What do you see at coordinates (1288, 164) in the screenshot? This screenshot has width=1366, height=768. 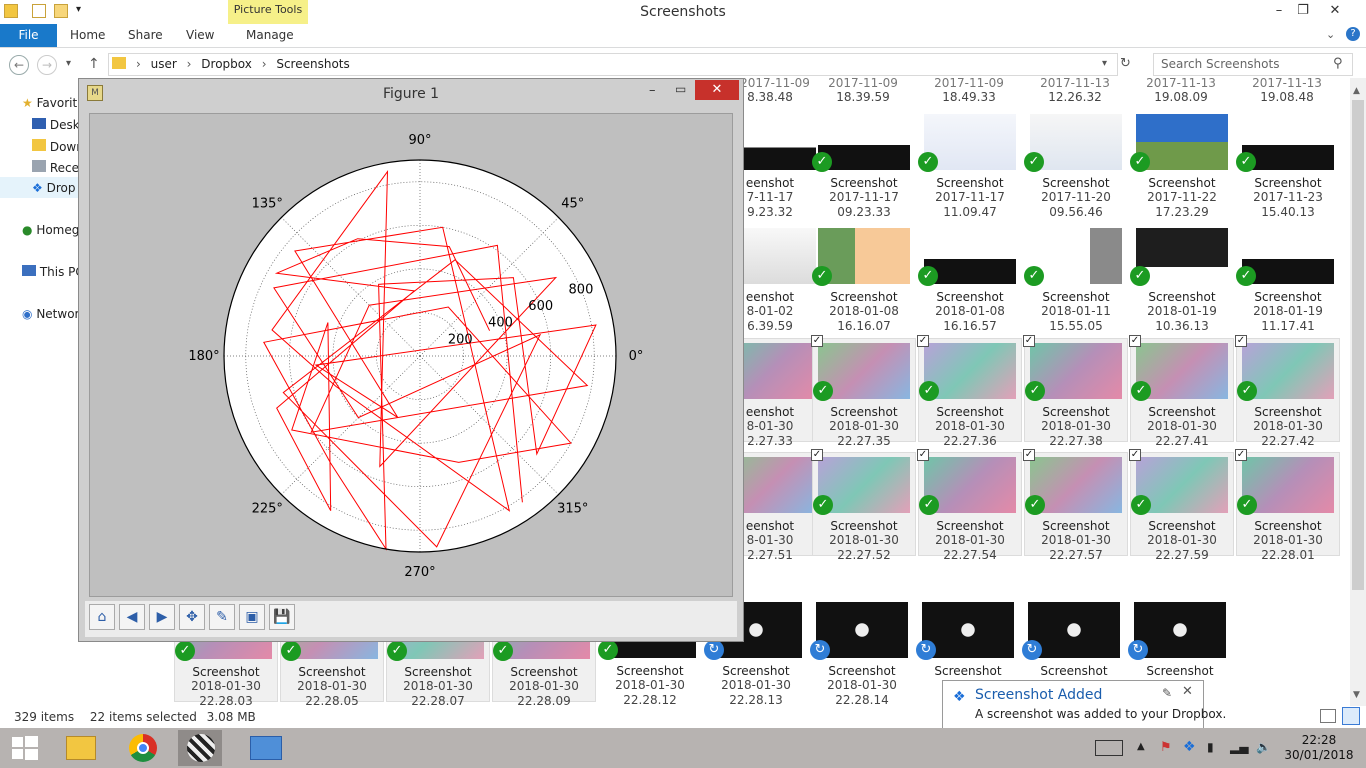 I see `file-item: ✓ Screenshot 2017-11-23 15.40.13` at bounding box center [1288, 164].